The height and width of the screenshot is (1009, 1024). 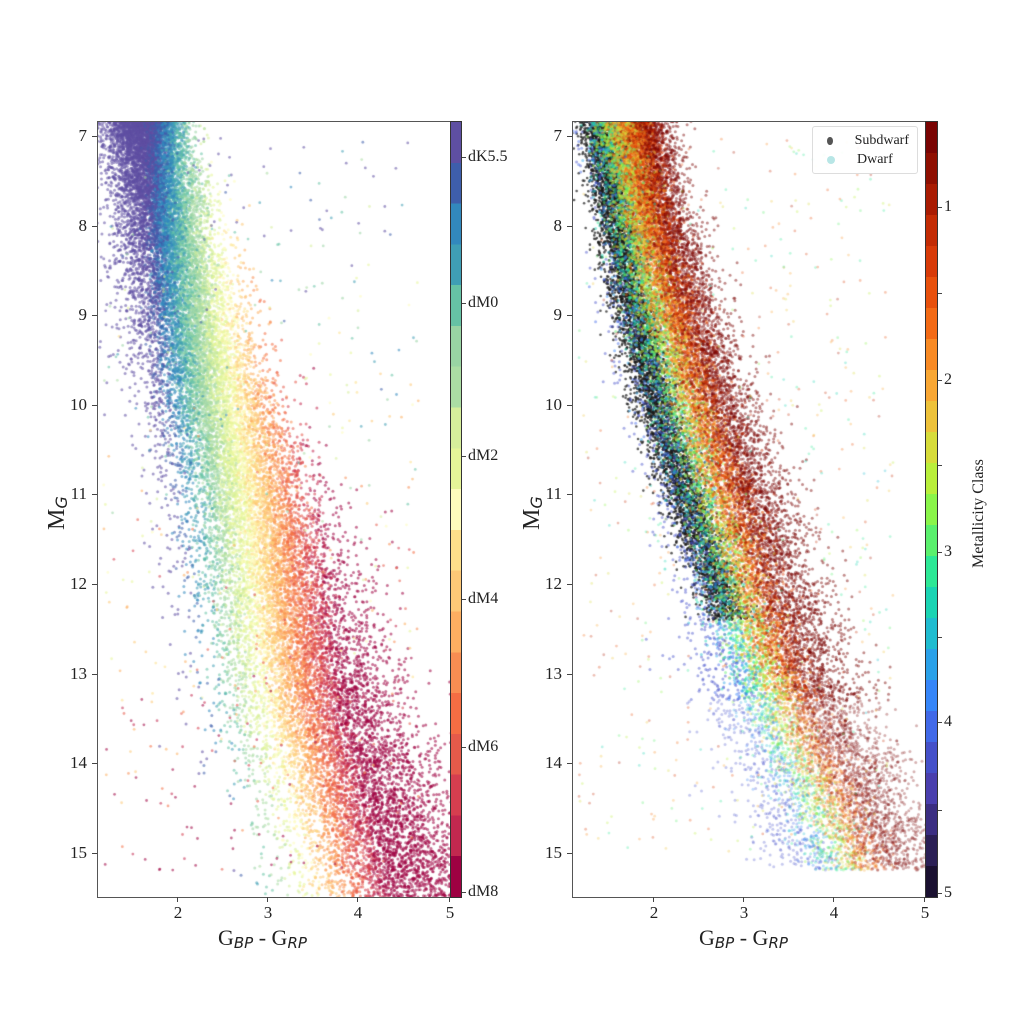 What do you see at coordinates (480, 302) in the screenshot?
I see `colorbar-tick: dM0` at bounding box center [480, 302].